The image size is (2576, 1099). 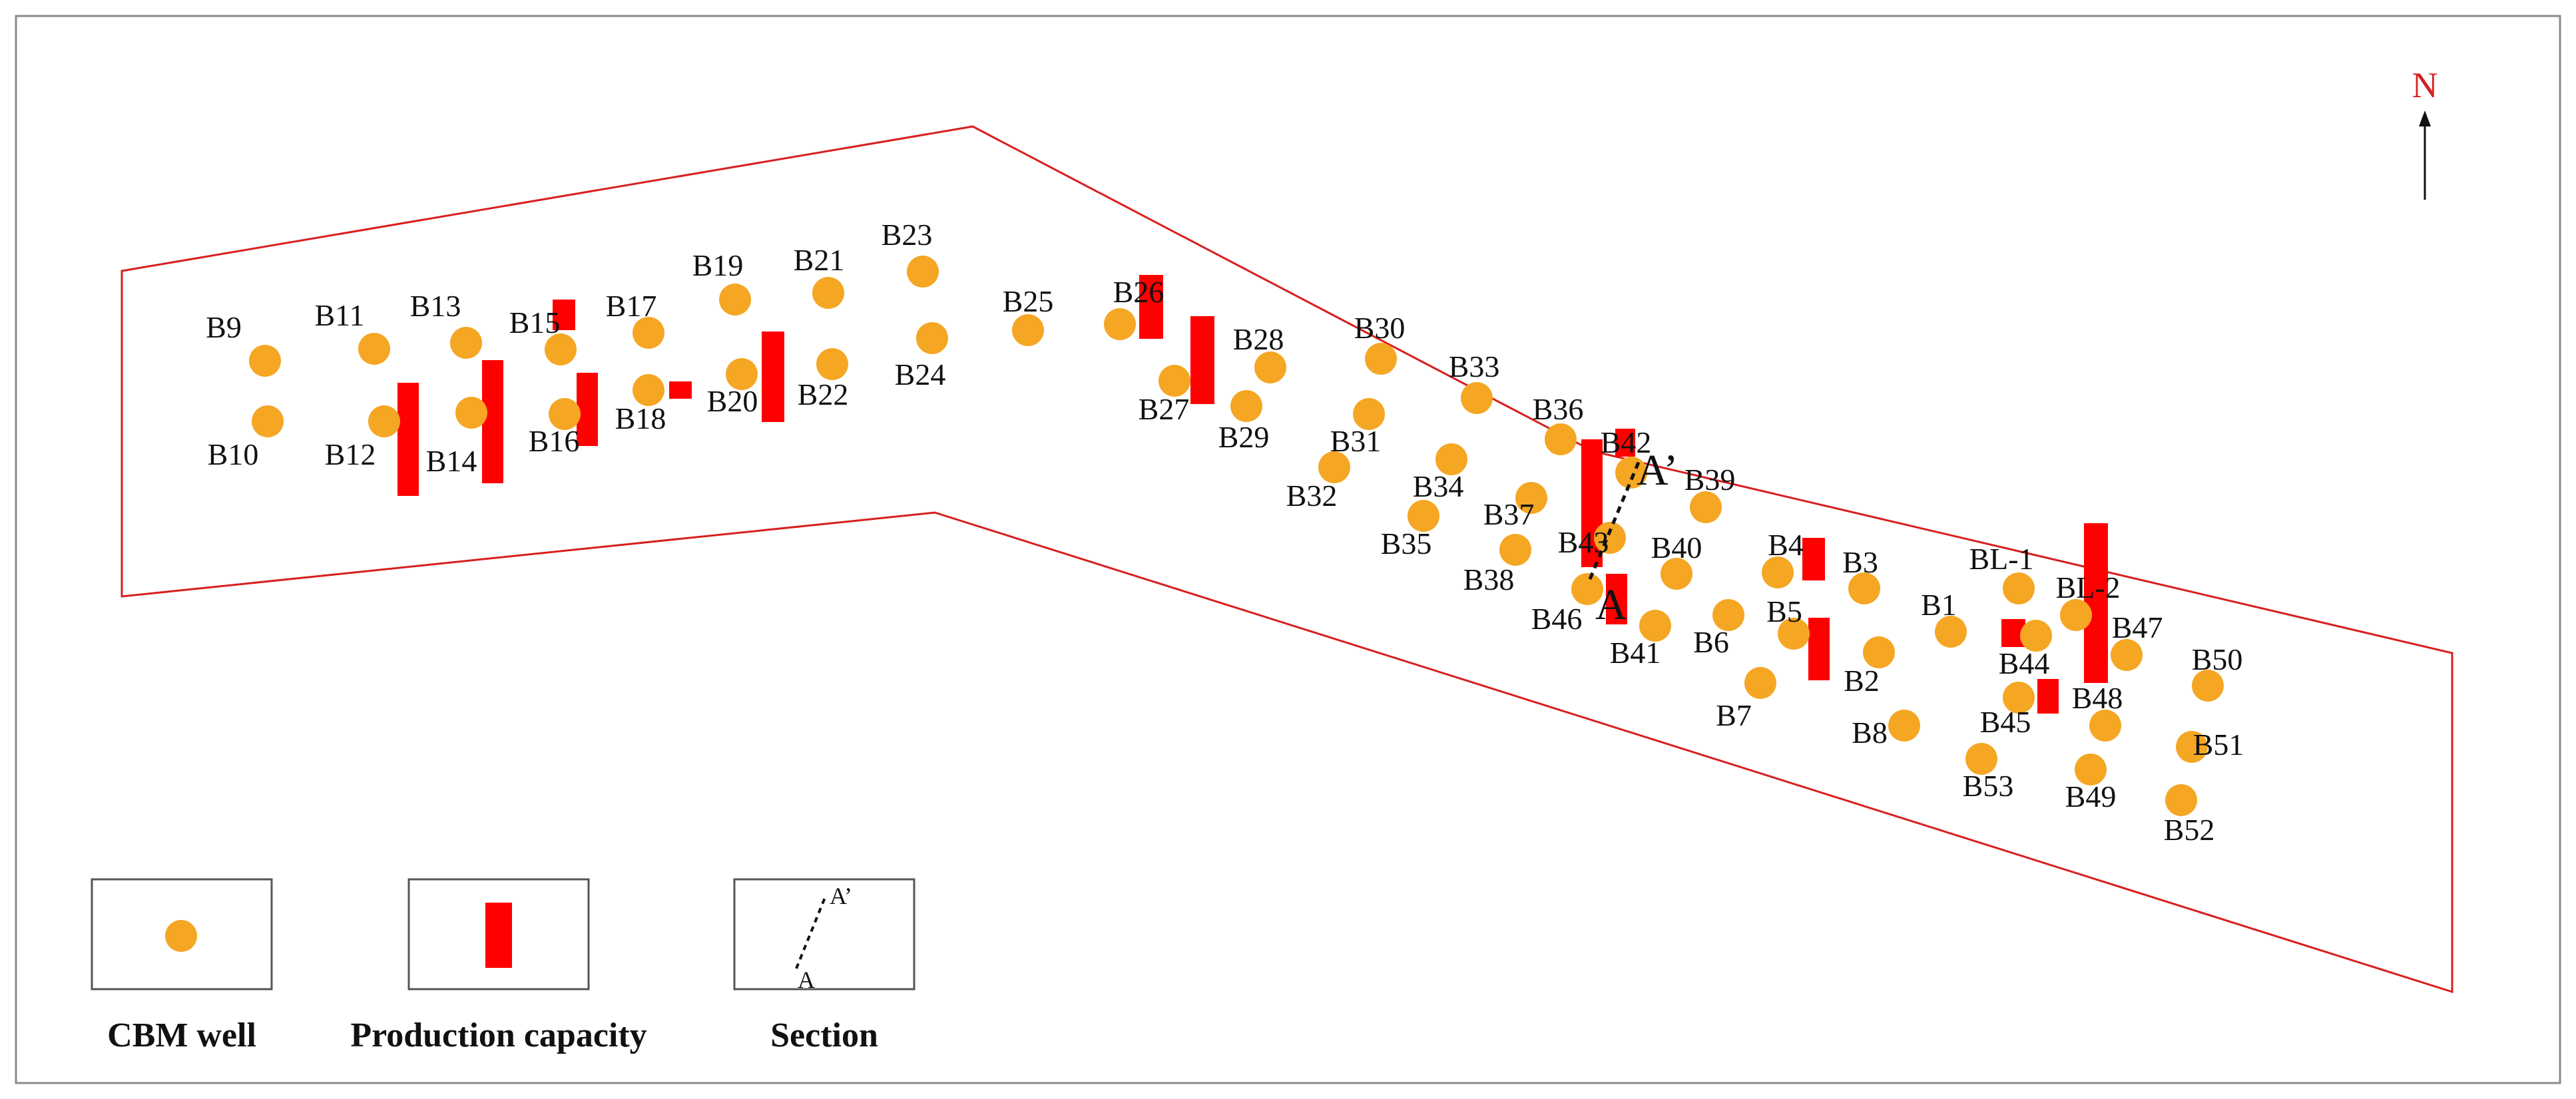 I want to click on well-label: B26, so click(x=1139, y=292).